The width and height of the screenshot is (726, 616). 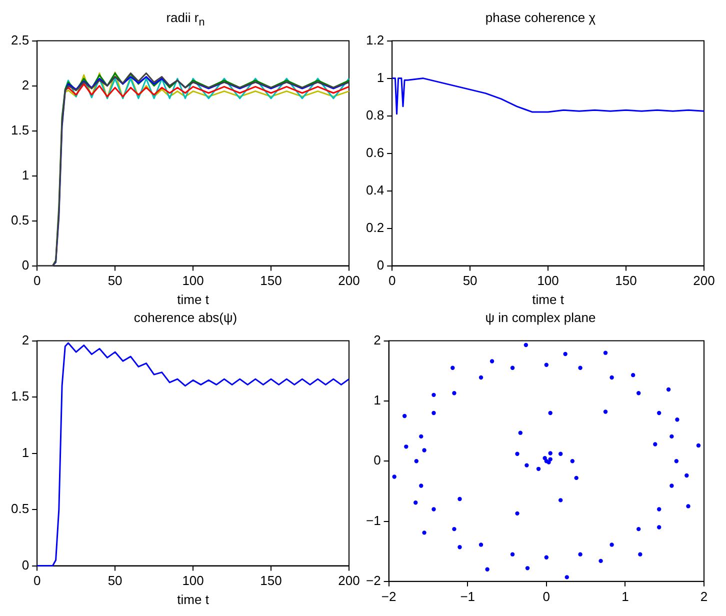 What do you see at coordinates (373, 520) in the screenshot?
I see `y-tick-label: −1` at bounding box center [373, 520].